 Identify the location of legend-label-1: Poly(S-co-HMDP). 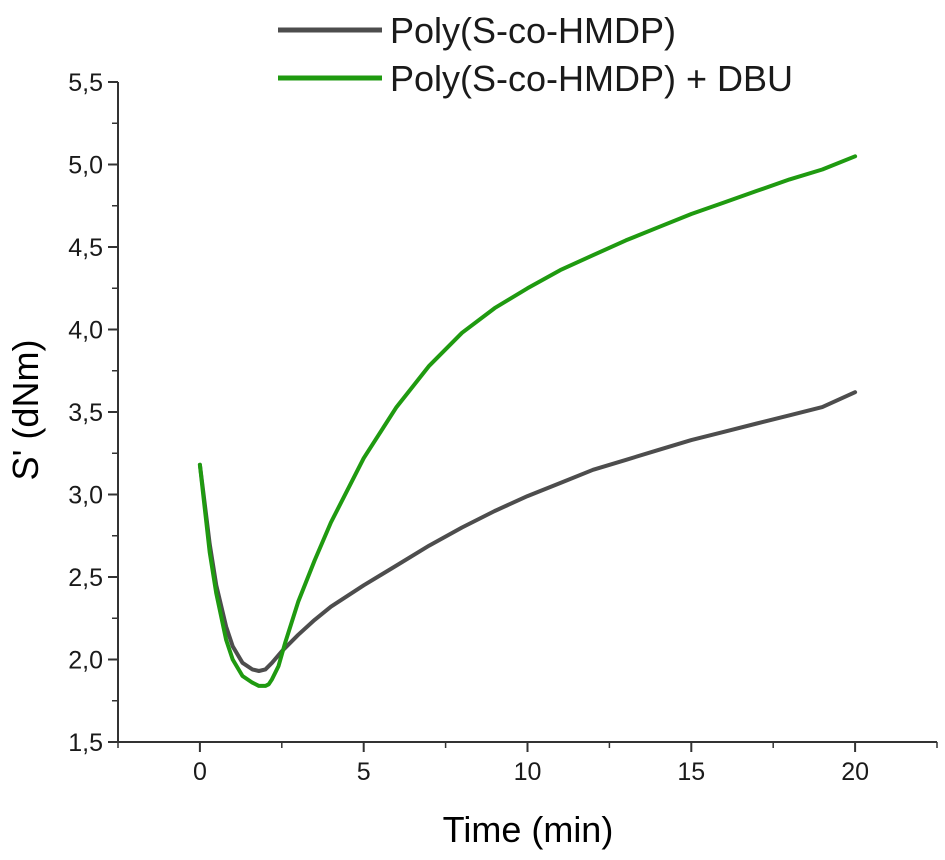
(533, 30).